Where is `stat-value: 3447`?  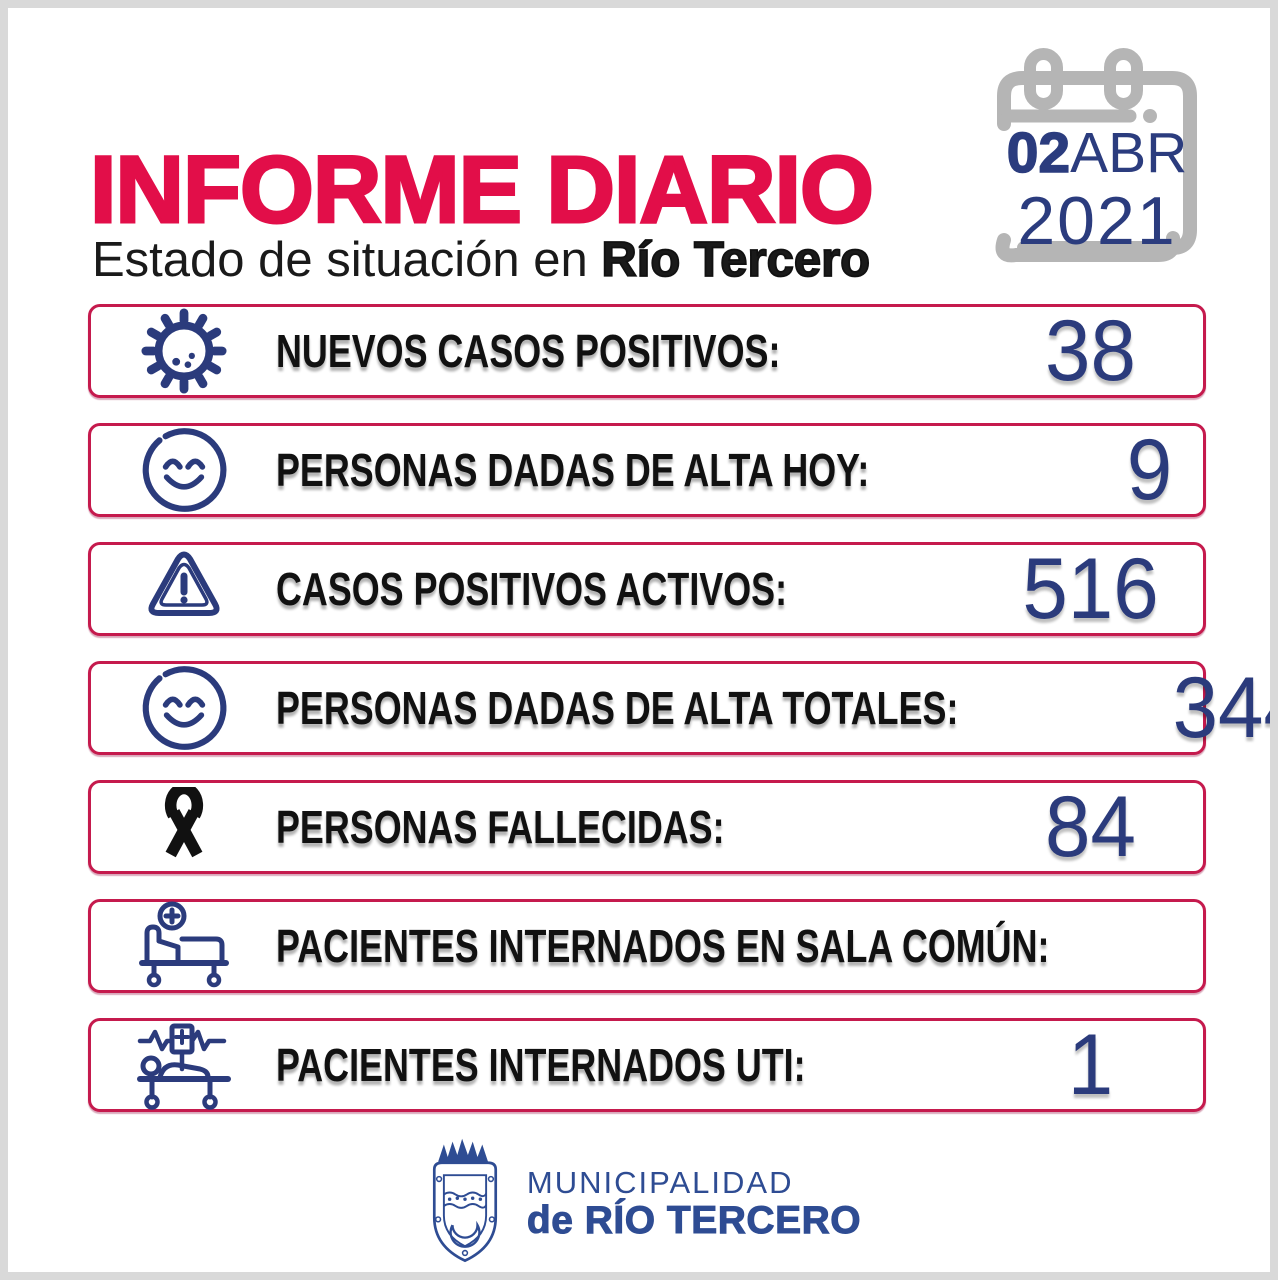
stat-value: 3447 is located at coordinates (1221, 708).